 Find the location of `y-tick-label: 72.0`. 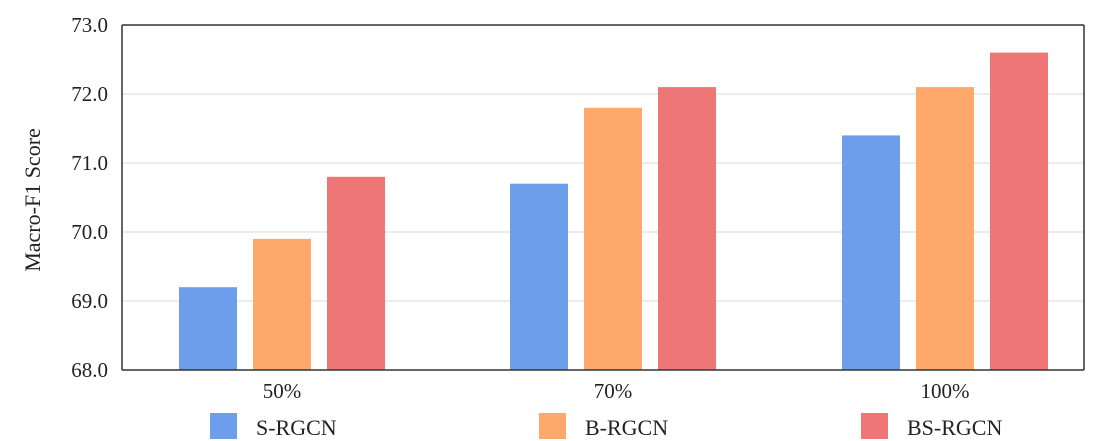

y-tick-label: 72.0 is located at coordinates (89, 94).